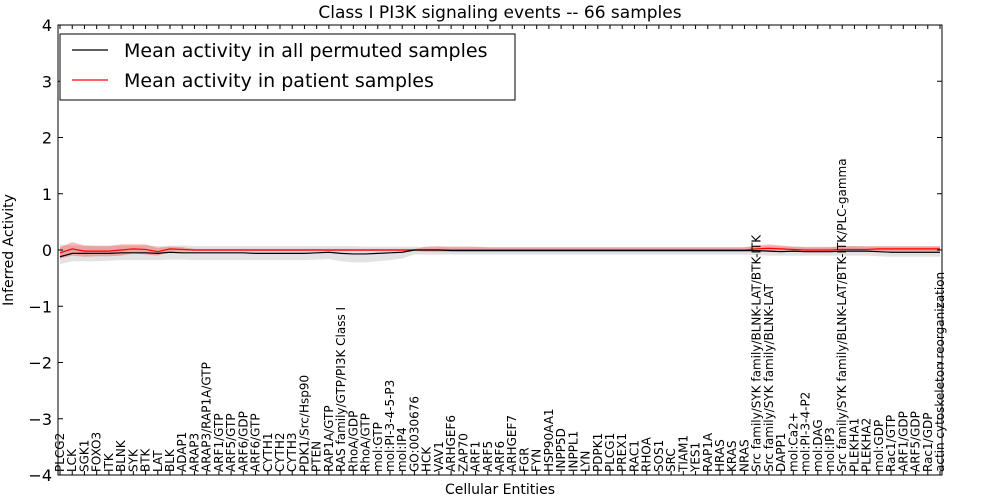  I want to click on x-tick-label-dapp1: DAPP1, so click(781, 452).